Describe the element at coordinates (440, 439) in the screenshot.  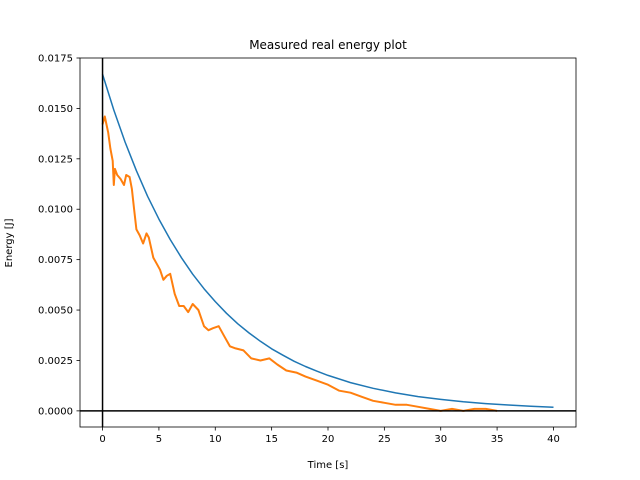
I see `x-tick-label: 30` at that location.